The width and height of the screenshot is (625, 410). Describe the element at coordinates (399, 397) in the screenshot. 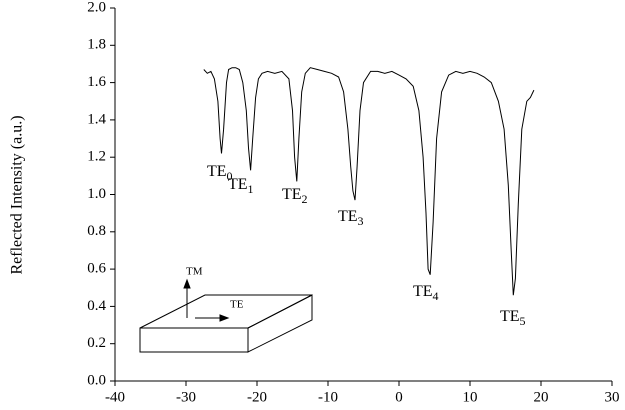

I see `x-tick-label: 0` at that location.